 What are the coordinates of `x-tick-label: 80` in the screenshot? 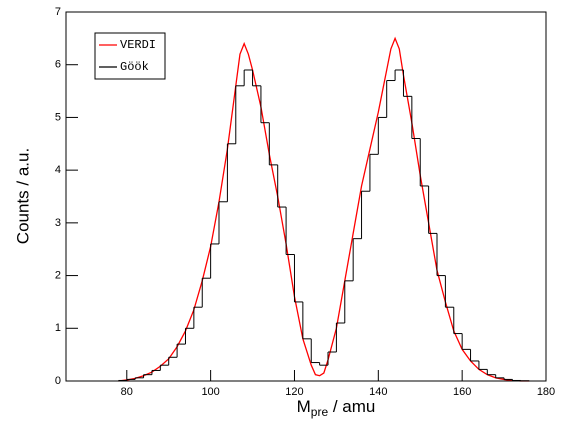 It's located at (127, 392).